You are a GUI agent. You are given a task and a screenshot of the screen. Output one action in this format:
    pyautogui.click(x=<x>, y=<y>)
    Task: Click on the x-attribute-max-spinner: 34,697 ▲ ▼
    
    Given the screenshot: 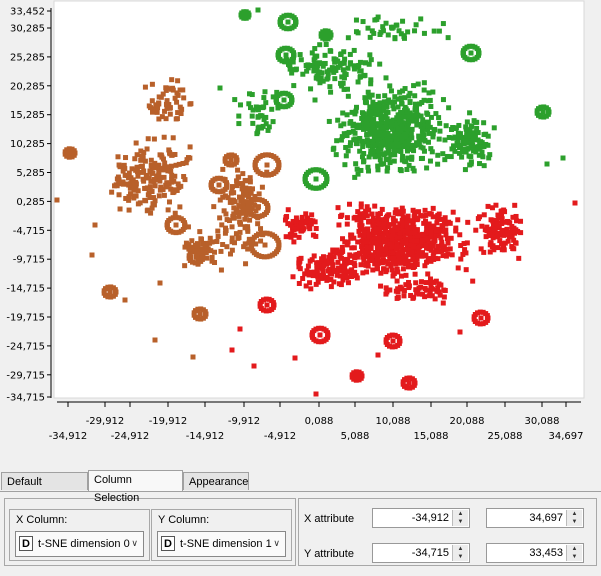 What is the action you would take?
    pyautogui.click(x=535, y=518)
    